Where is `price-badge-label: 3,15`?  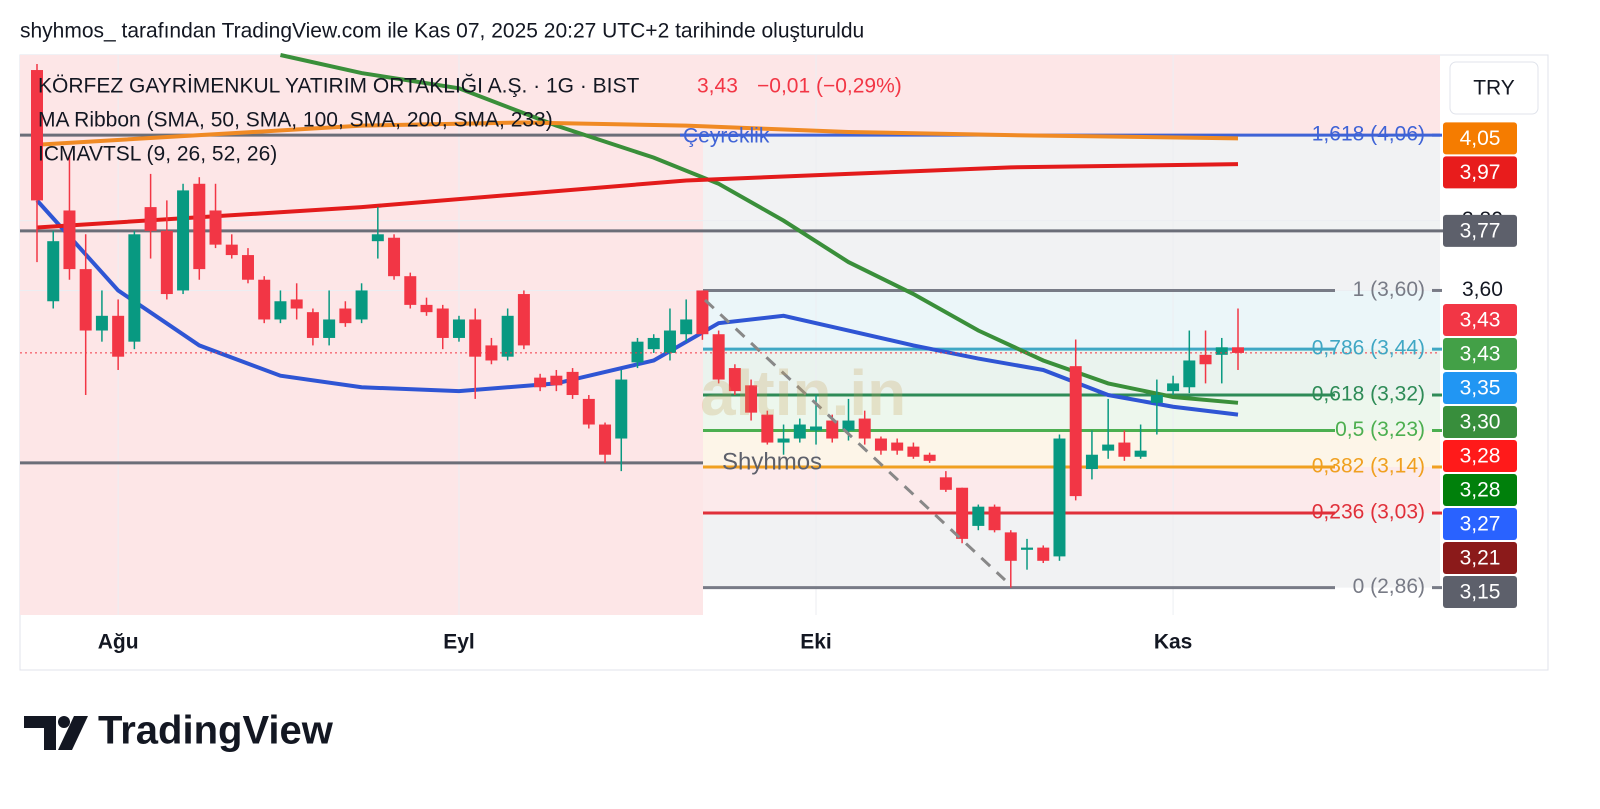
price-badge-label: 3,15 is located at coordinates (1480, 592).